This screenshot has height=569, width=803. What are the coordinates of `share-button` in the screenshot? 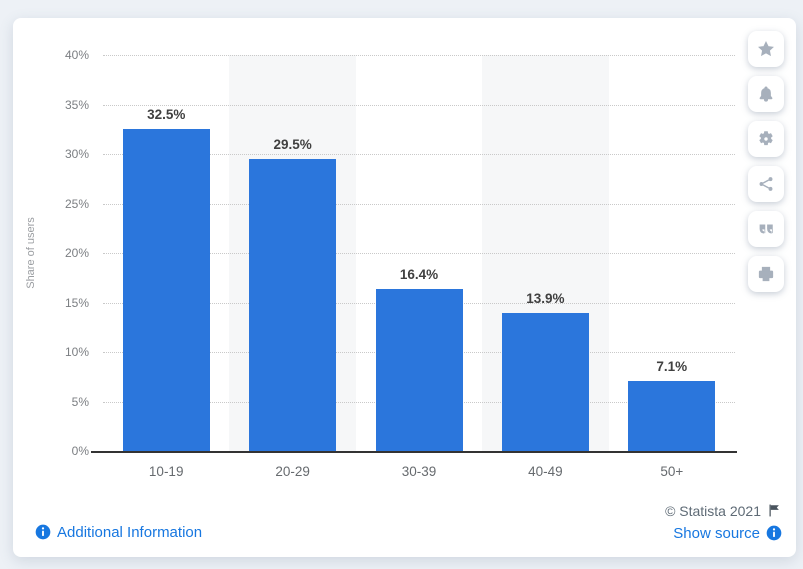 It's located at (766, 184).